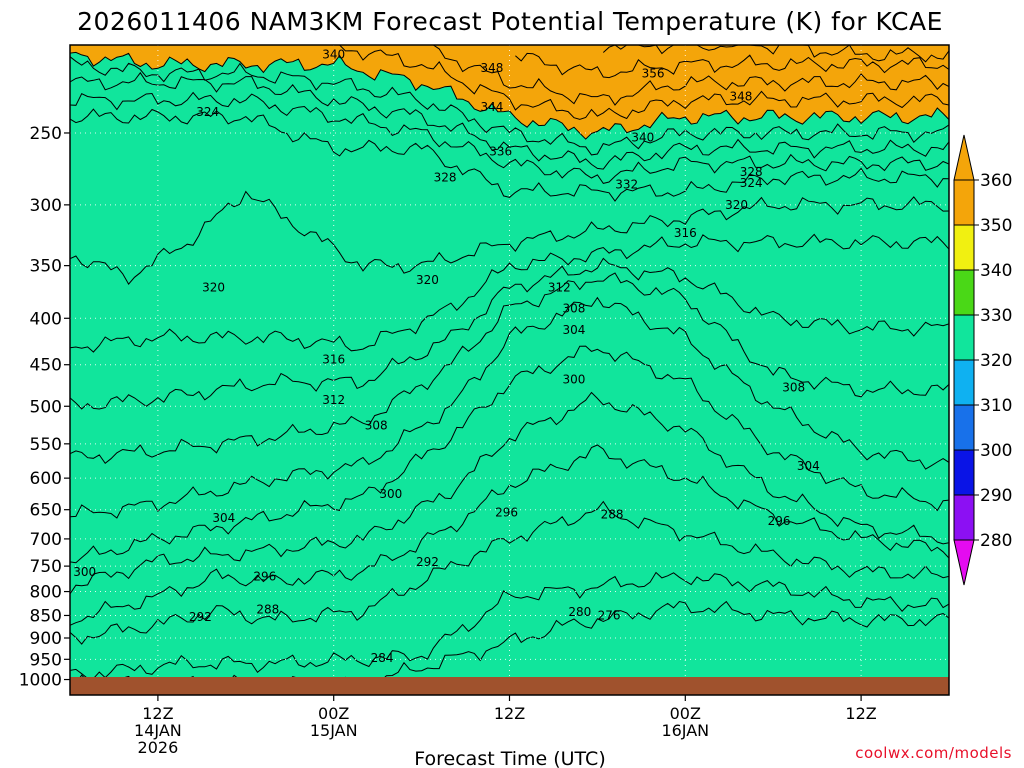 The height and width of the screenshot is (768, 1024). What do you see at coordinates (46, 366) in the screenshot?
I see `y-tick-label: 450` at bounding box center [46, 366].